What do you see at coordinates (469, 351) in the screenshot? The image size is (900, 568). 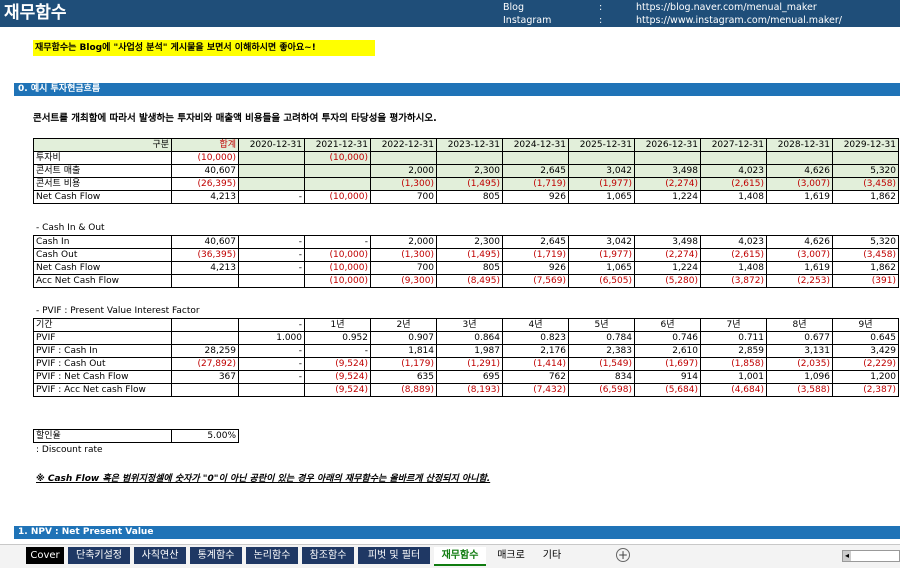 I see `data-cell: 1,987` at bounding box center [469, 351].